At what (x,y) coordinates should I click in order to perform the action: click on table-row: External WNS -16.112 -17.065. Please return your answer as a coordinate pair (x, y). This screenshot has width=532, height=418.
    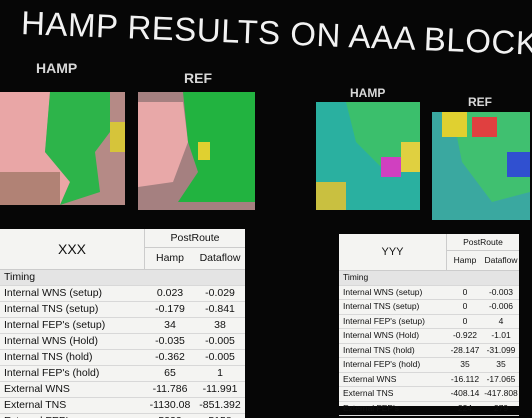
    Looking at the image, I should click on (429, 380).